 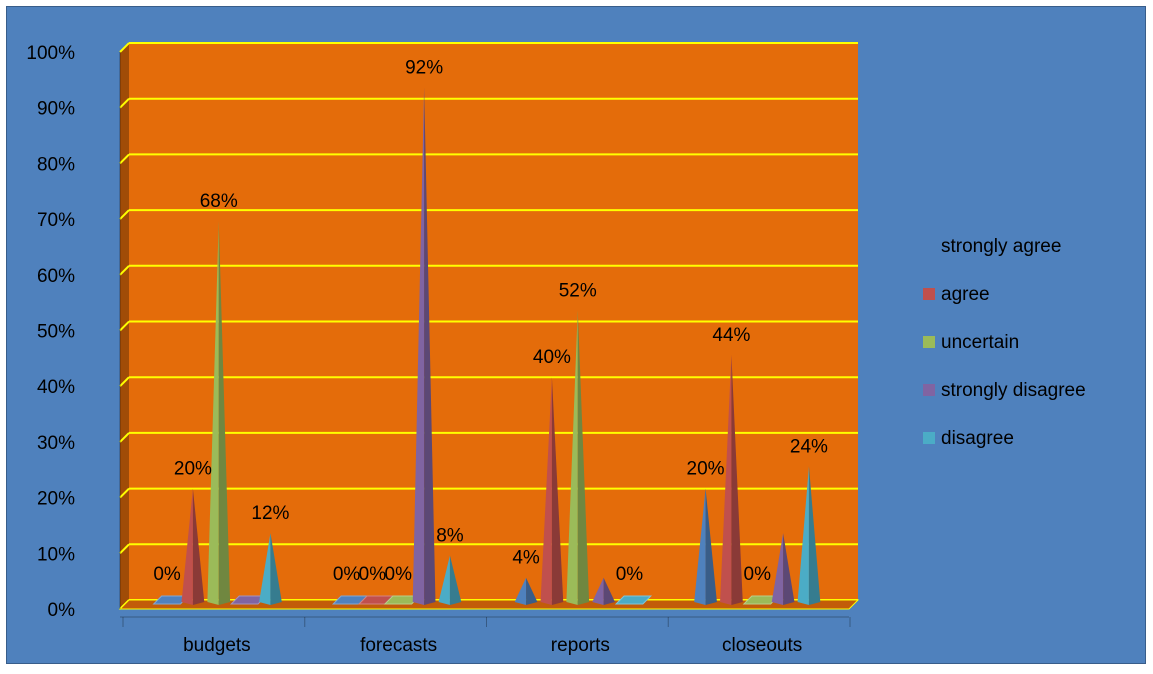 I want to click on legend-label-strongly-disagree: strongly disagree, so click(x=1013, y=390).